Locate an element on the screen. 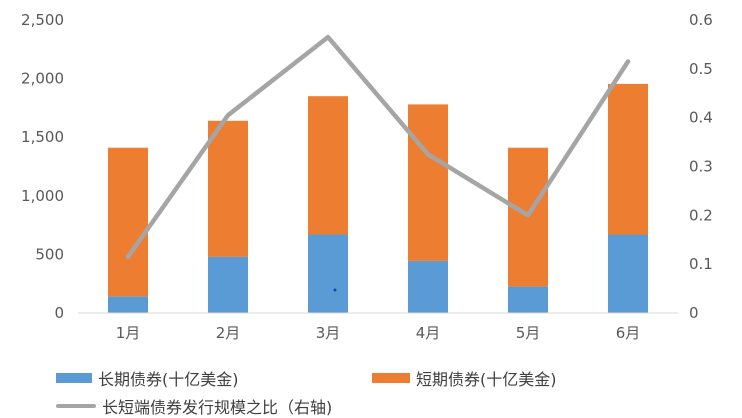  left-tick-label-0: 0 is located at coordinates (59, 313).